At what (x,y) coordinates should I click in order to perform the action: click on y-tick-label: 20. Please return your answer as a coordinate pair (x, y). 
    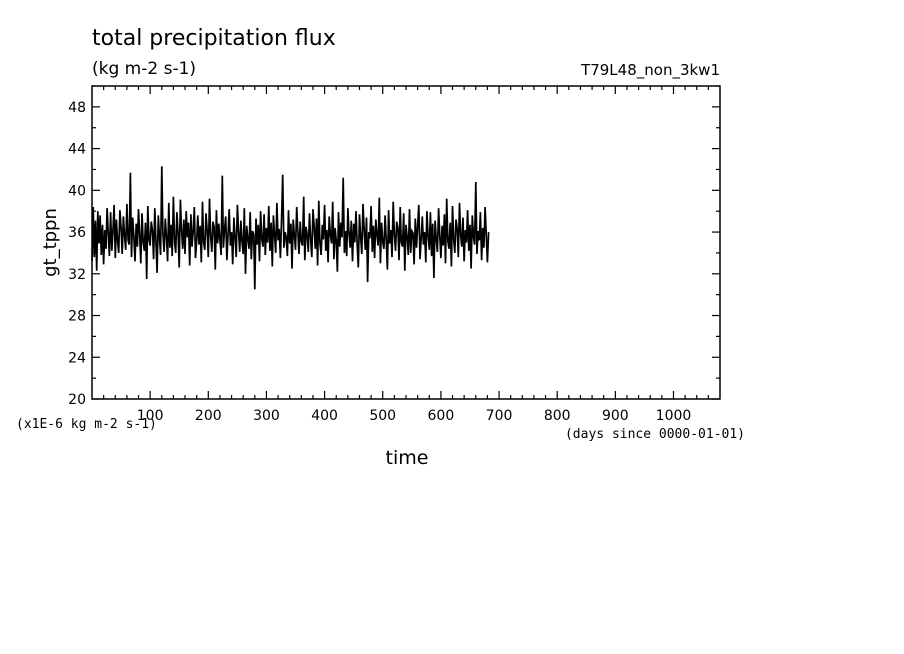
    Looking at the image, I should click on (77, 400).